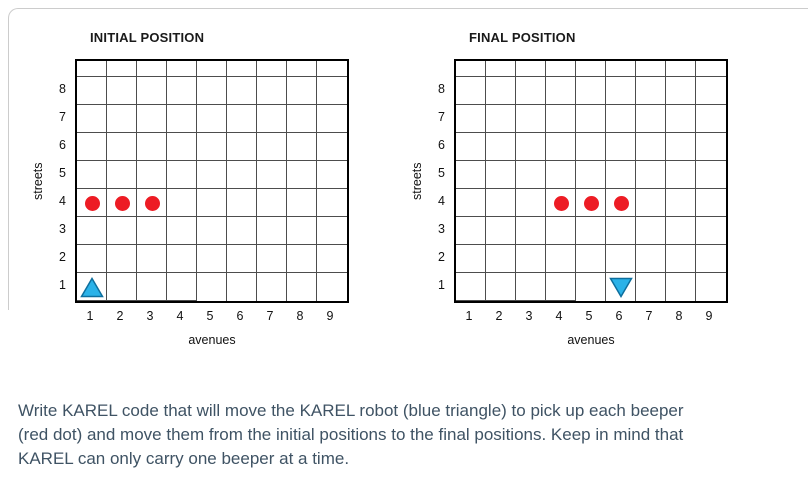 This screenshot has height=485, width=808. What do you see at coordinates (62, 145) in the screenshot?
I see `street-label: 6` at bounding box center [62, 145].